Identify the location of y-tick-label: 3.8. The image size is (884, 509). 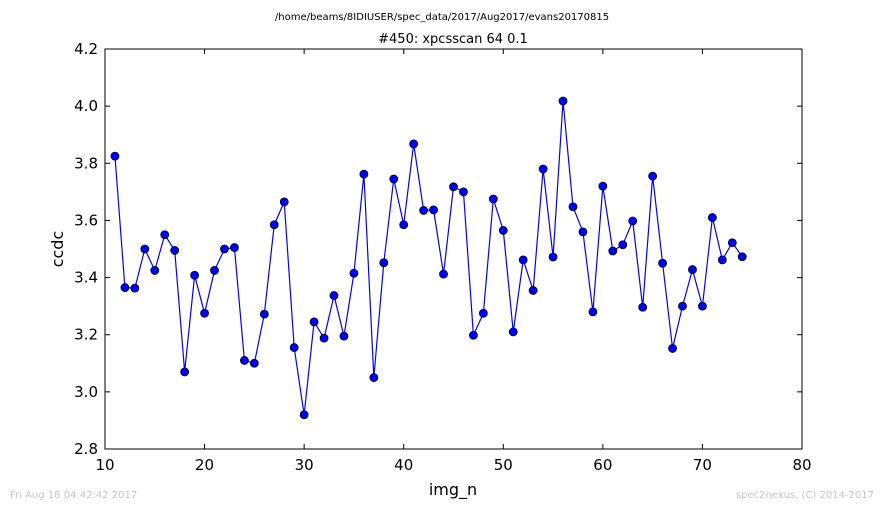
(86, 163).